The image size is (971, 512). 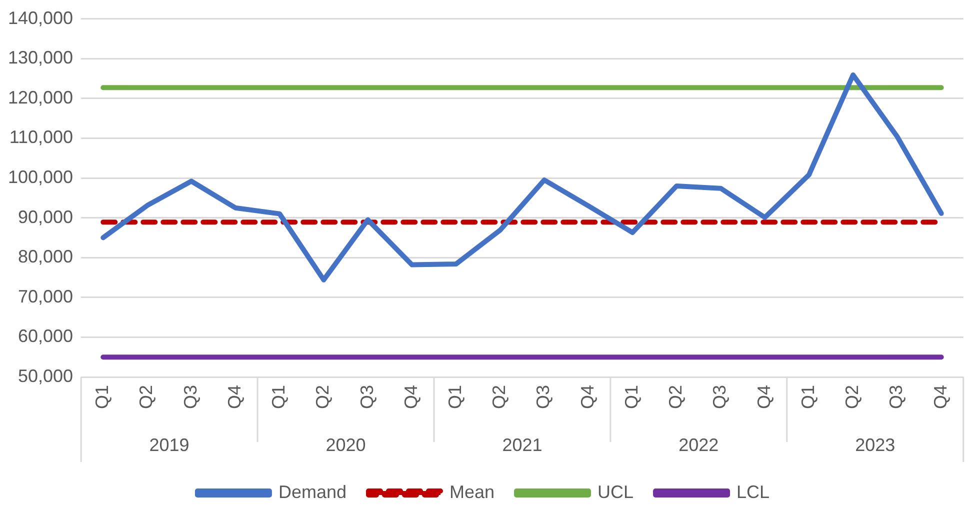 What do you see at coordinates (41, 176) in the screenshot?
I see `y-tick-label: 100,000` at bounding box center [41, 176].